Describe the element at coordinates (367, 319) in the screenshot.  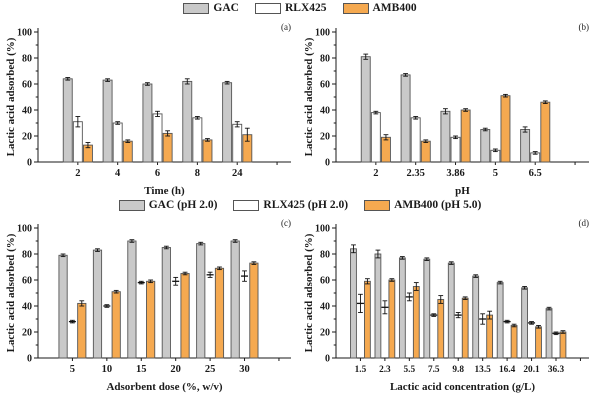
I see `bar-d-amb400-1.5` at that location.